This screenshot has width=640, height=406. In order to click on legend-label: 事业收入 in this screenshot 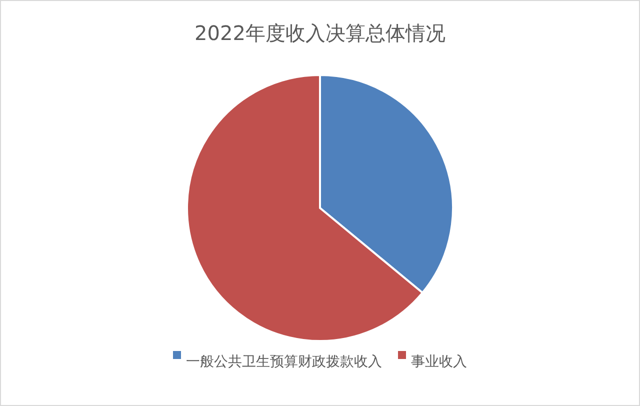, I will do `click(439, 362)`.